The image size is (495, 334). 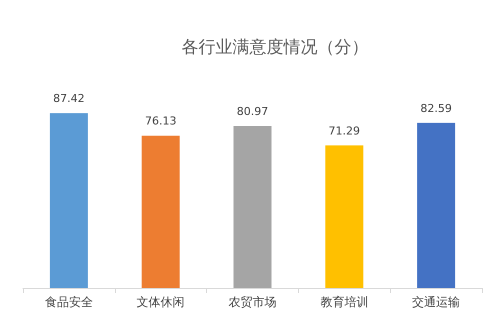 What do you see at coordinates (160, 121) in the screenshot?
I see `data-label: 76.13` at bounding box center [160, 121].